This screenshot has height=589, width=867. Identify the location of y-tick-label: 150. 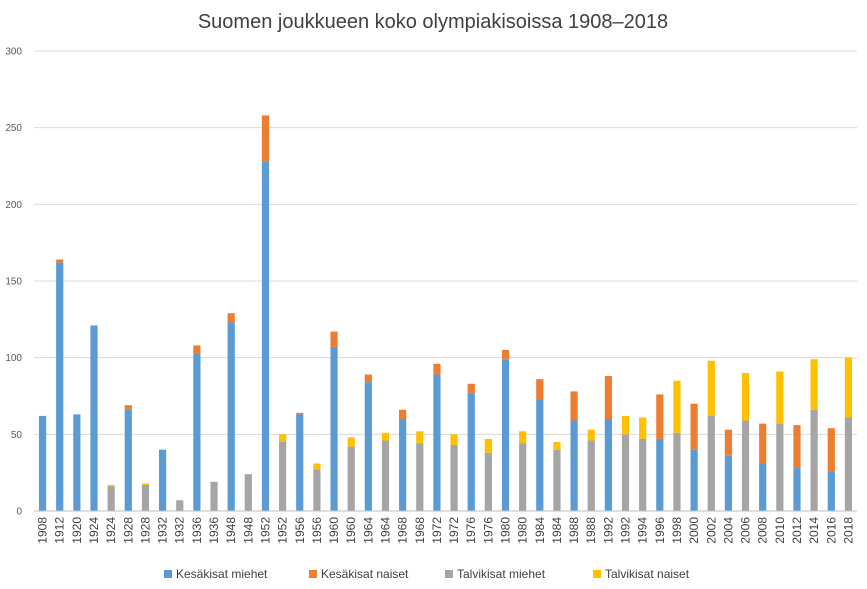
(13, 282).